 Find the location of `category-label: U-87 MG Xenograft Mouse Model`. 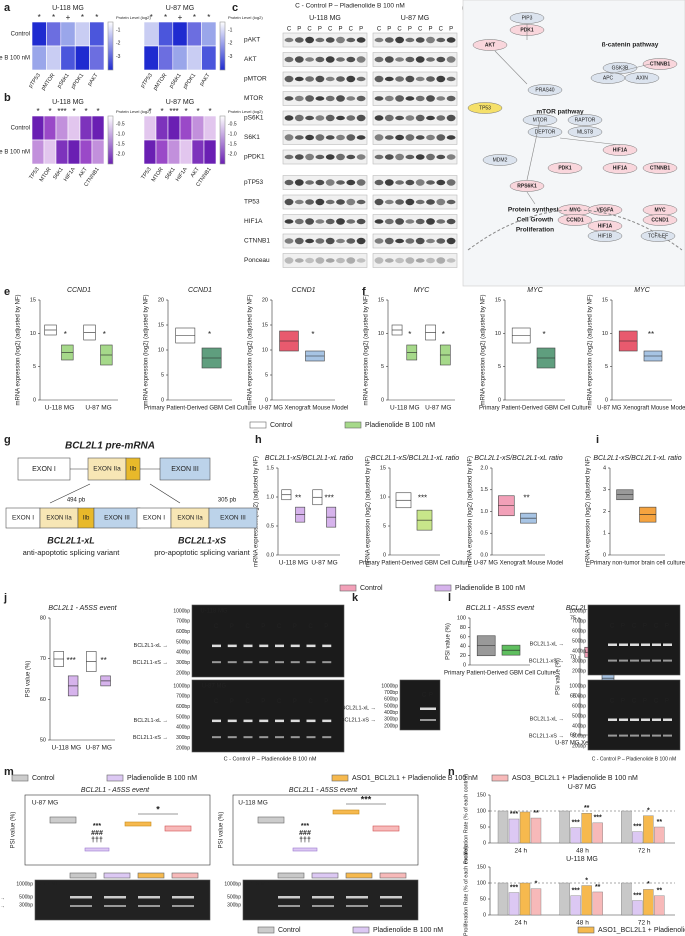

category-label: U-87 MG Xenograft Mouse Model is located at coordinates (304, 409).